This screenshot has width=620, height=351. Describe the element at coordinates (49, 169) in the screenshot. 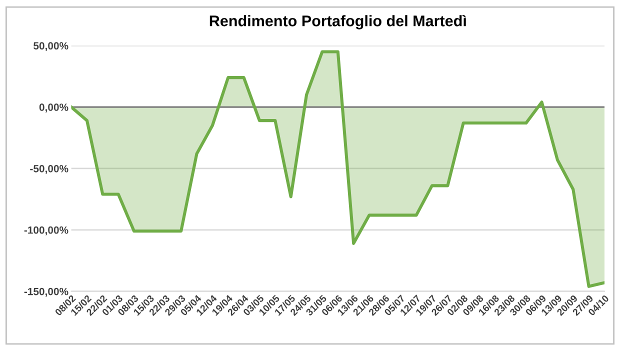

I see `y-tick-label: -50,00%` at that location.